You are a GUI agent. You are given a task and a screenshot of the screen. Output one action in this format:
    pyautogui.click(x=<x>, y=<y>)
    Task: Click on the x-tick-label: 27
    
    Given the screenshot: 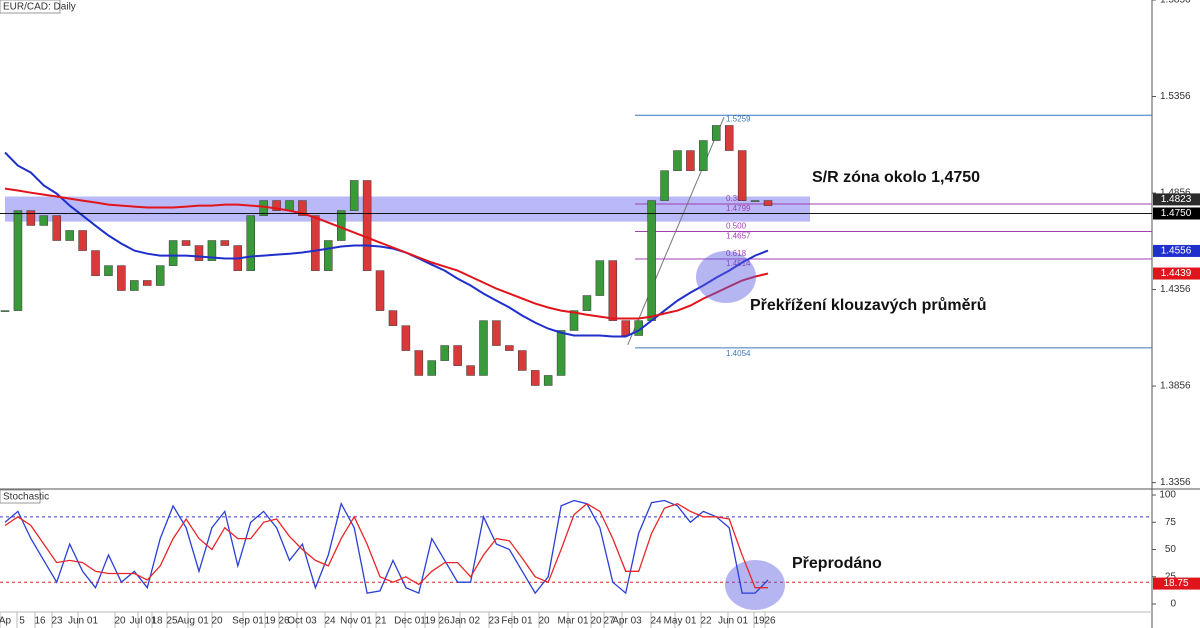 What is the action you would take?
    pyautogui.click(x=609, y=621)
    